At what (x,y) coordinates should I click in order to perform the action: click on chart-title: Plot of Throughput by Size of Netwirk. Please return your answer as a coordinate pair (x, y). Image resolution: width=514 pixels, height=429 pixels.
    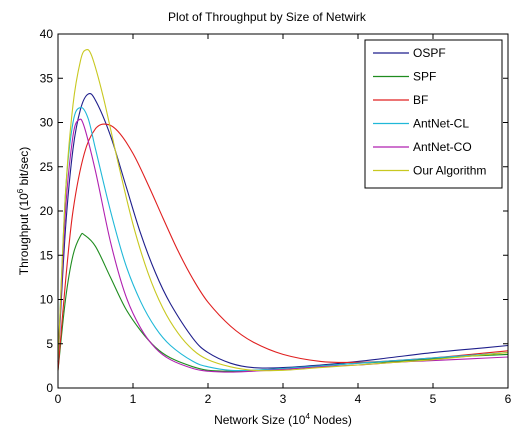
    Looking at the image, I should click on (267, 17).